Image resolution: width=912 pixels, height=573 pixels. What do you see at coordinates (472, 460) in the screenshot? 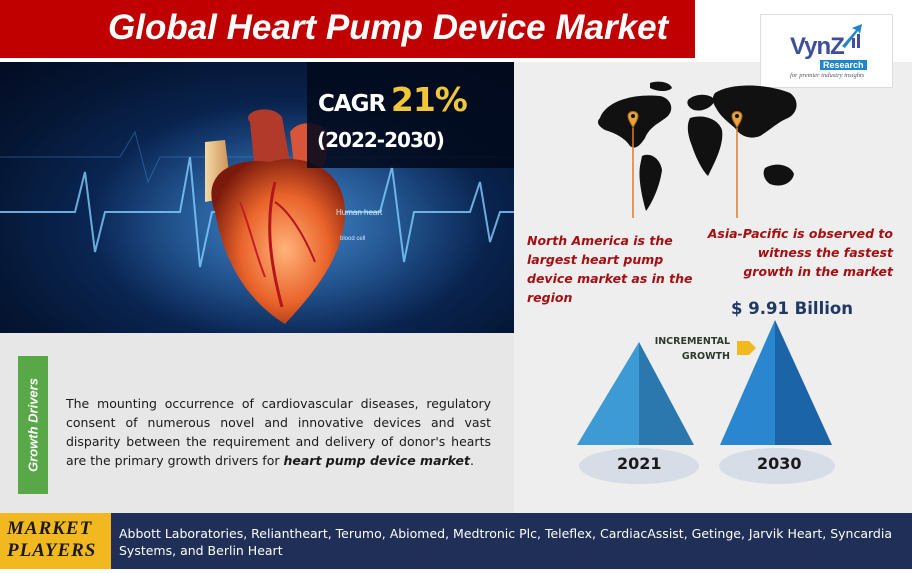
I see `drivers-text-end: .` at bounding box center [472, 460].